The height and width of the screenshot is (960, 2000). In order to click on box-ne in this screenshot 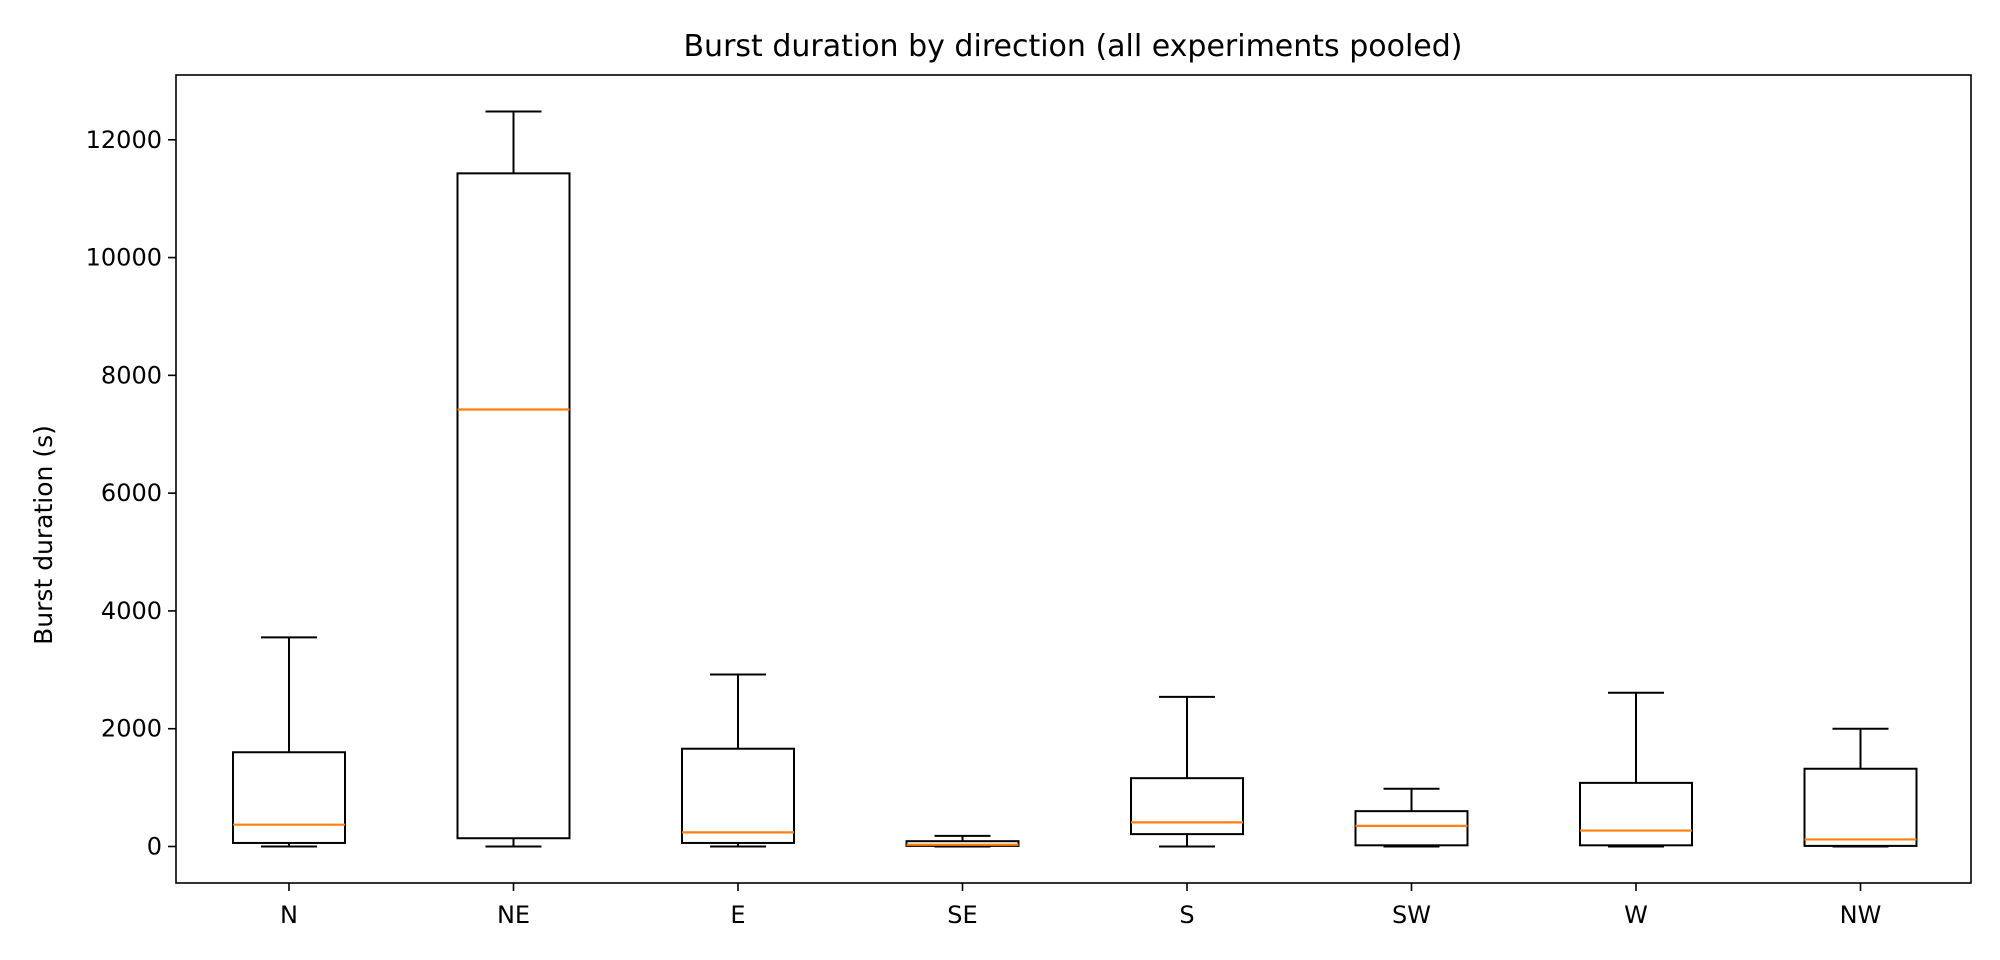, I will do `click(513, 479)`.